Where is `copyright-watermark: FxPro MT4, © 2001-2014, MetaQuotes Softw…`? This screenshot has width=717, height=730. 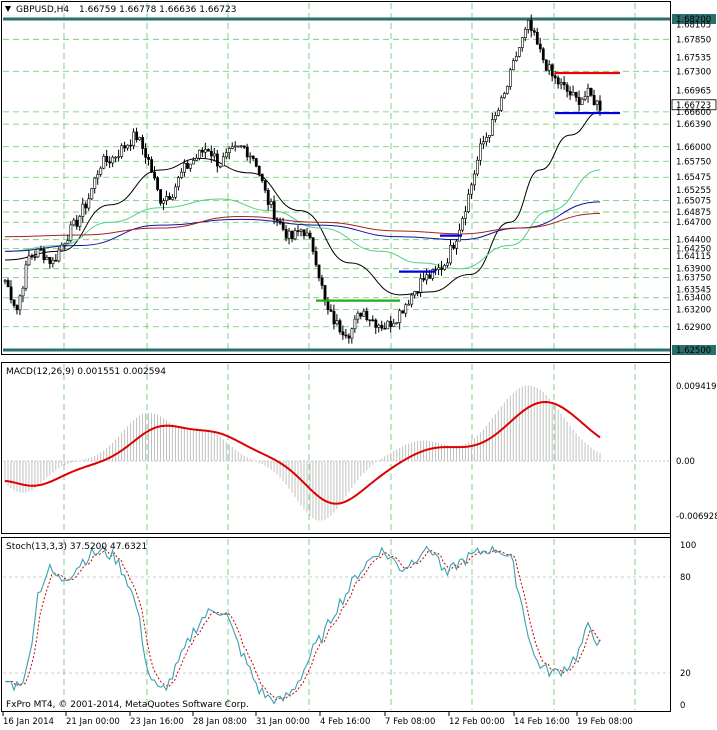
copyright-watermark: FxPro MT4, © 2001-2014, MetaQuotes Softw… is located at coordinates (127, 705).